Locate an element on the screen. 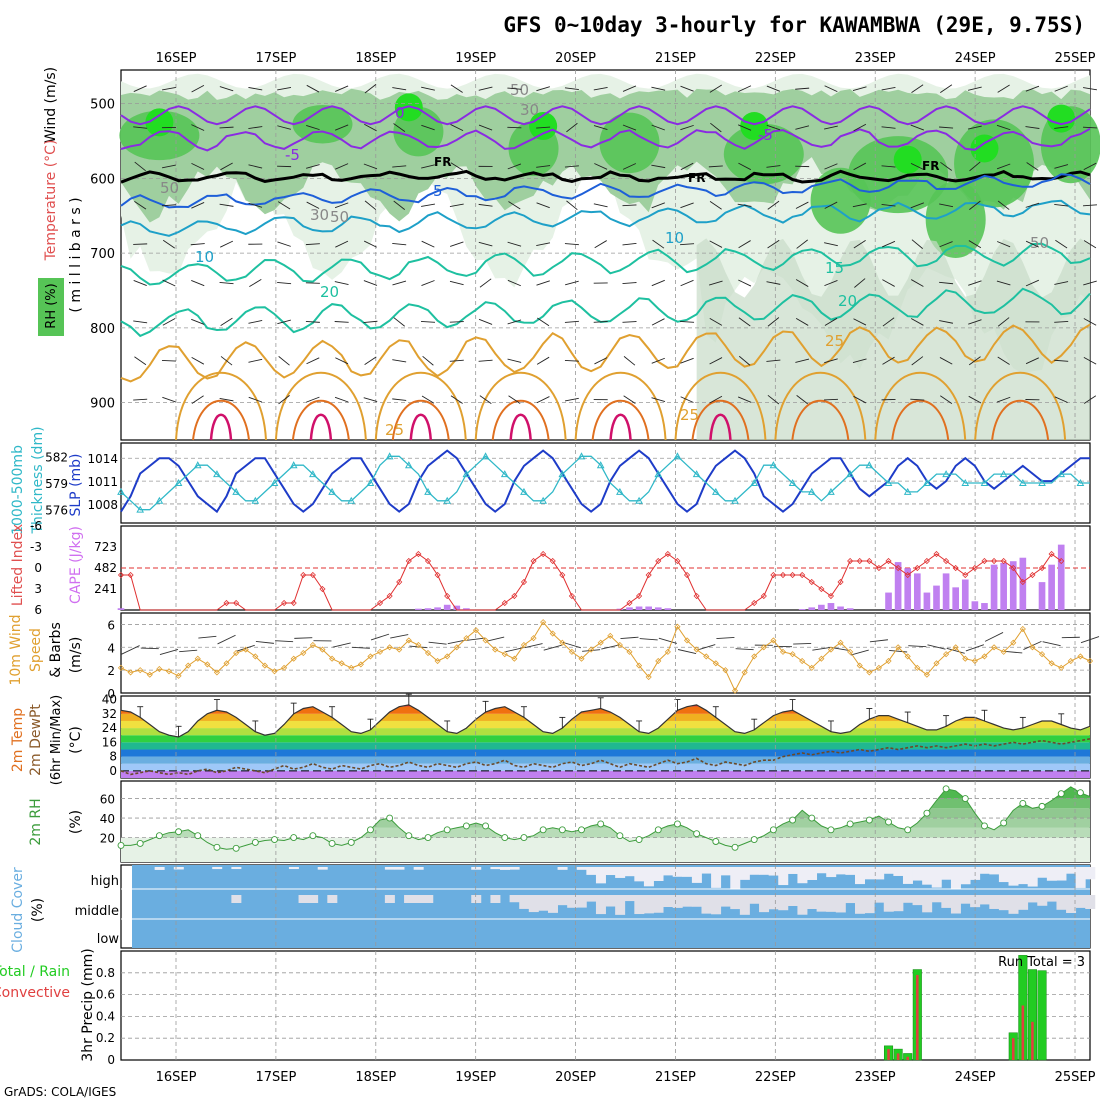 Image resolution: width=1100 pixels, height=1100 pixels. lifted-y-tick: -6 is located at coordinates (36, 526).